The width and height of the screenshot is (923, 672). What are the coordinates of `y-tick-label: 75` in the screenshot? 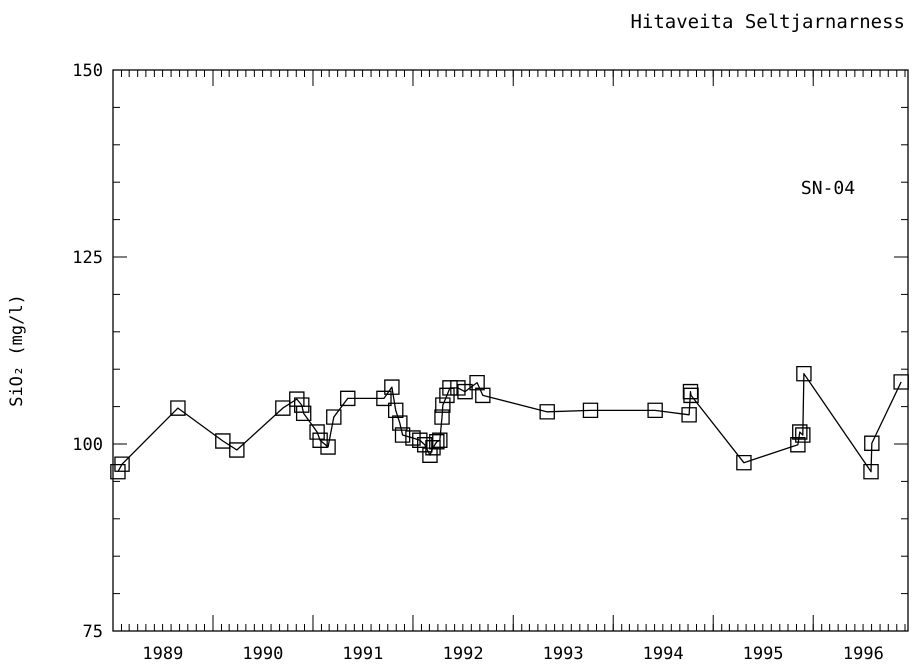 It's located at (92, 632).